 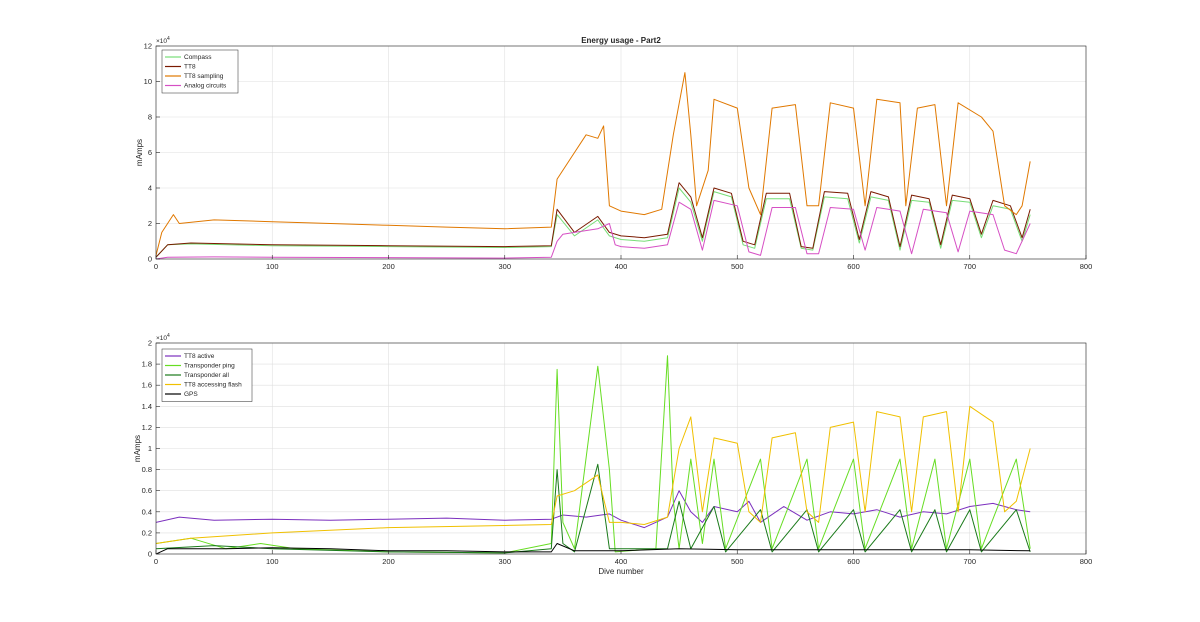 What do you see at coordinates (150, 152) in the screenshot?
I see `top-y-tick-label: 6` at bounding box center [150, 152].